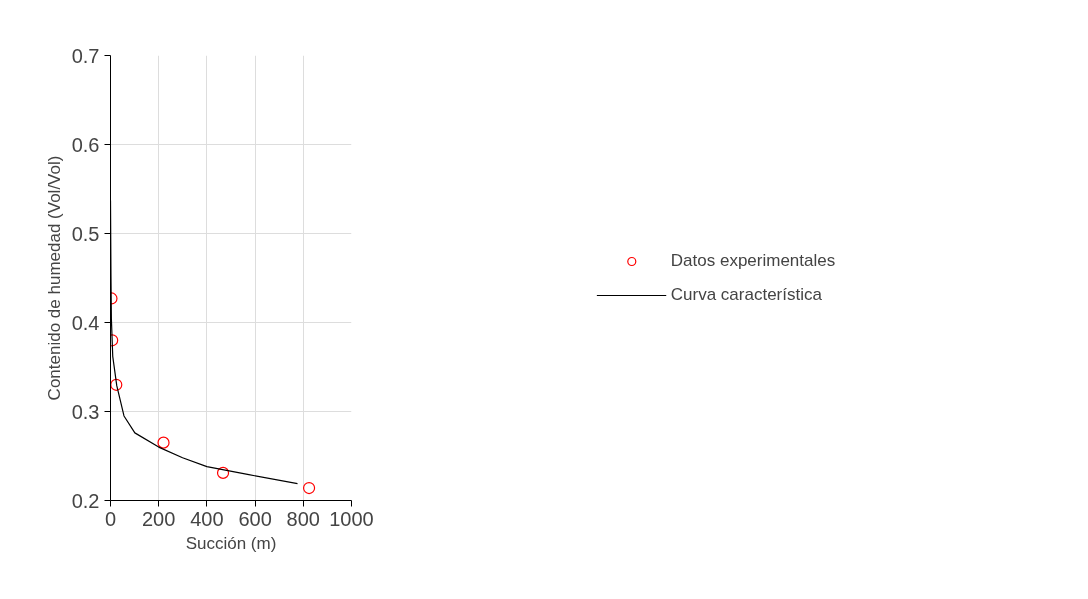 The image size is (1088, 599). Describe the element at coordinates (85, 322) in the screenshot. I see `y-tick-label: 0.4` at that location.